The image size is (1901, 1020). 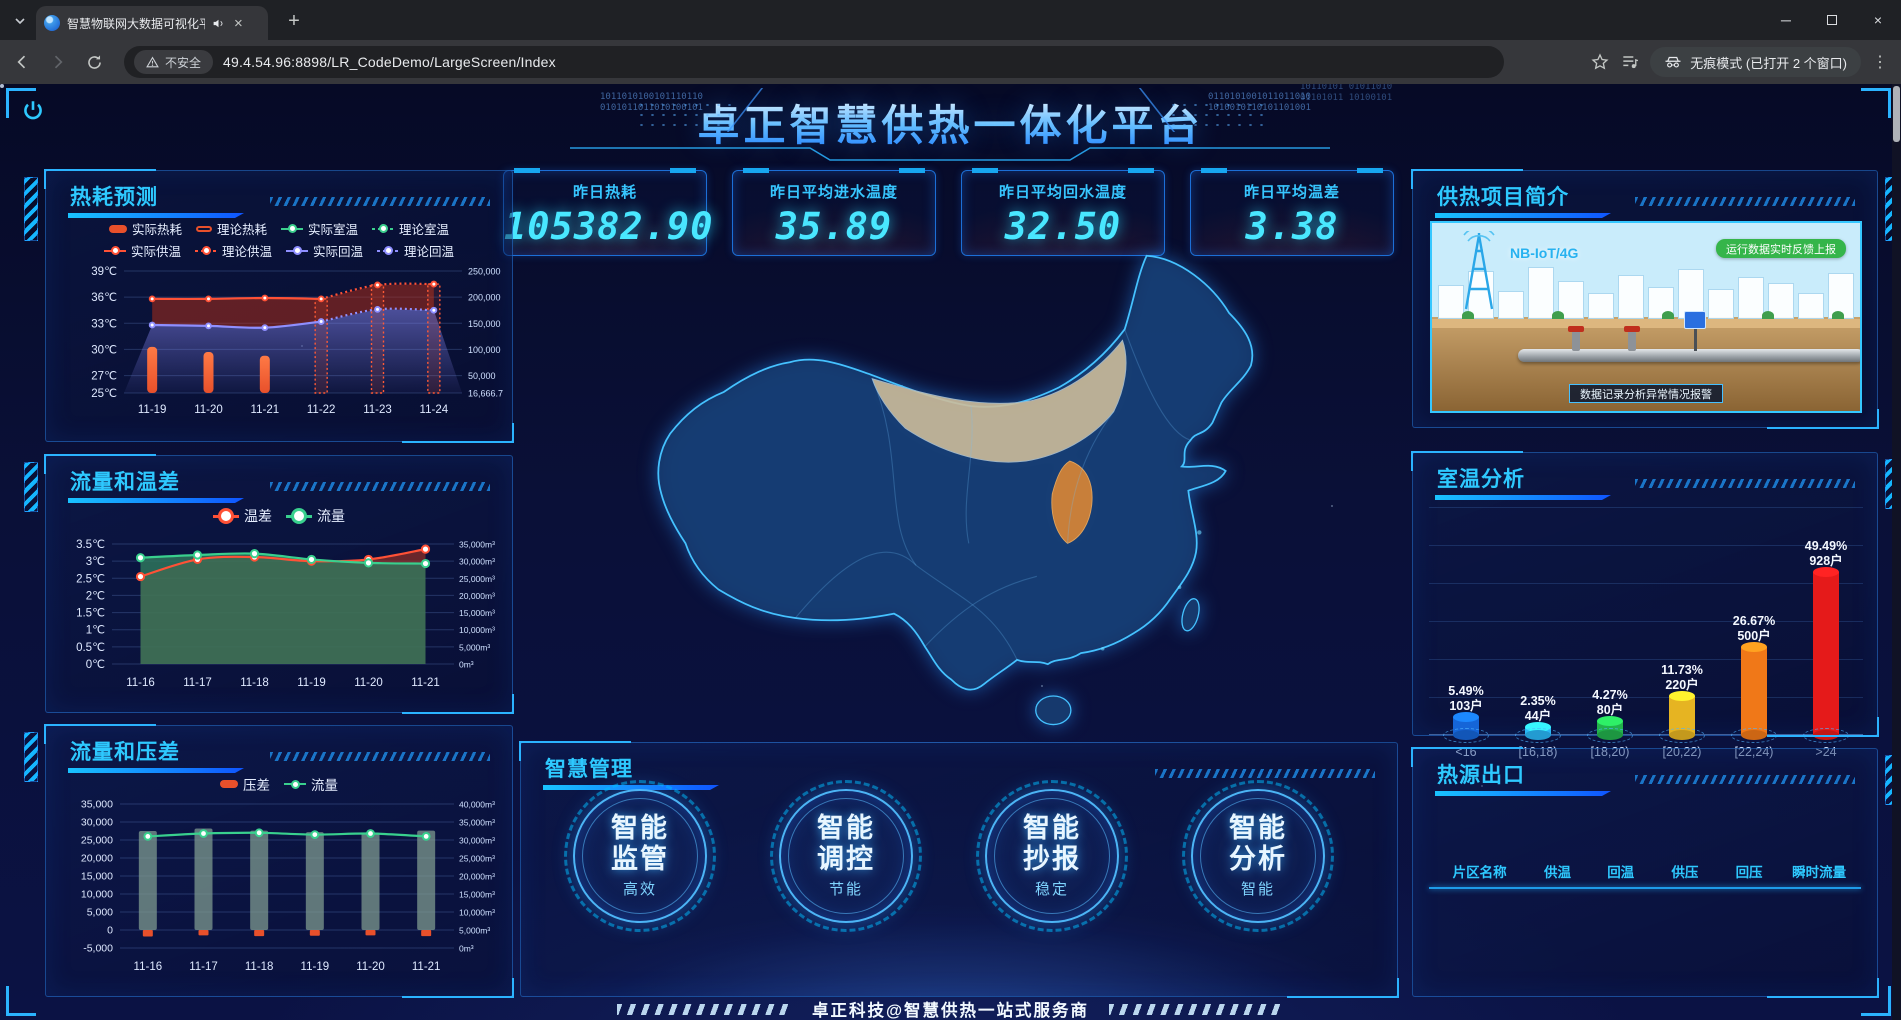 What do you see at coordinates (474, 647) in the screenshot?
I see `svg-text: 5,000m³` at bounding box center [474, 647].